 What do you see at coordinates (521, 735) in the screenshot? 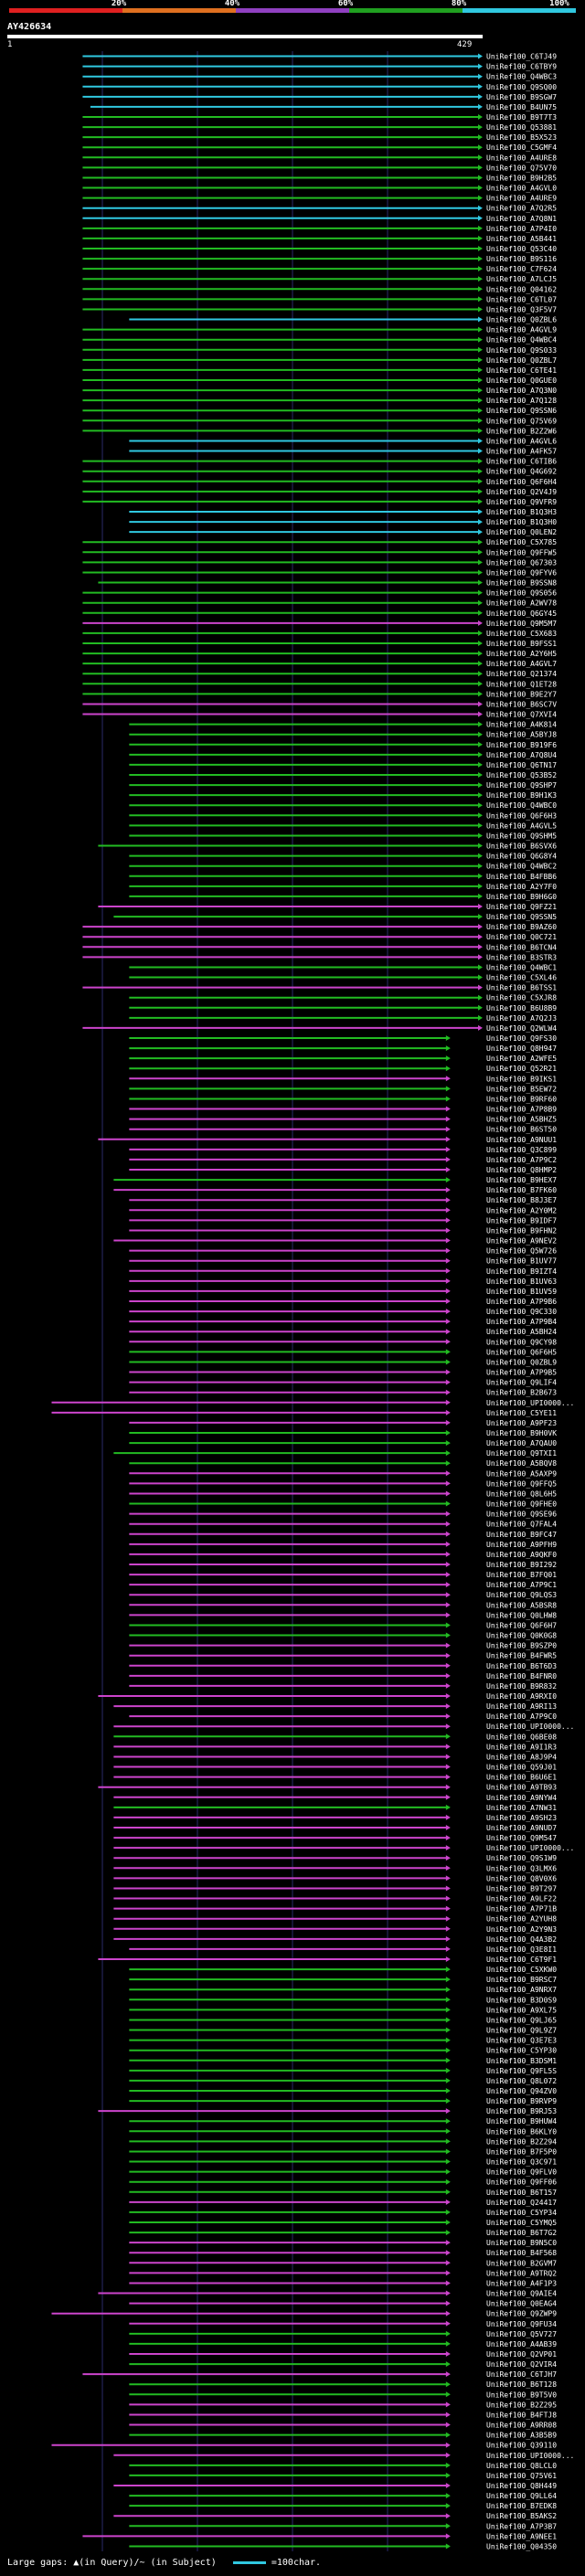
I see `hit-label: UniRef100_A5BYJ8` at bounding box center [521, 735].